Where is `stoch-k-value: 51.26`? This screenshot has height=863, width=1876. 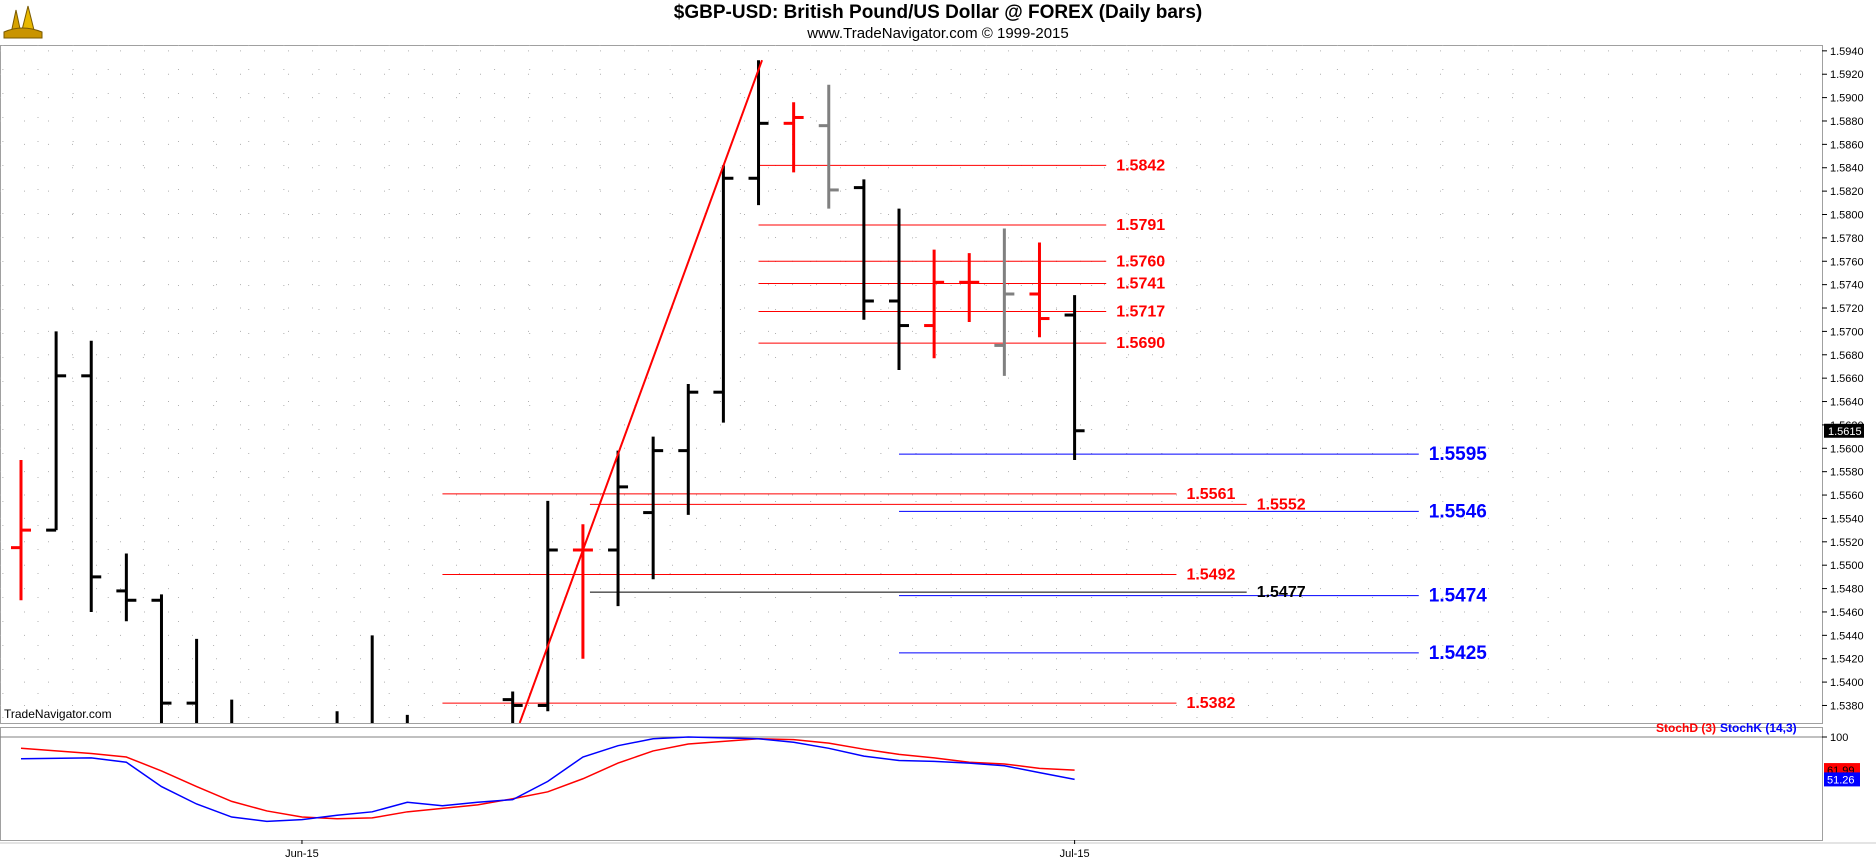
stoch-k-value: 51.26 is located at coordinates (1841, 780).